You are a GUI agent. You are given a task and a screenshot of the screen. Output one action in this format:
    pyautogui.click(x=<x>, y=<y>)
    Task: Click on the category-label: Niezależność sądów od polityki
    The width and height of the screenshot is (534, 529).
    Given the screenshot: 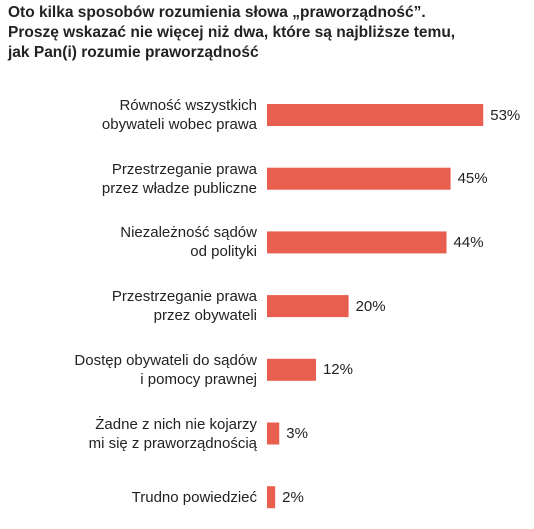 What is the action you would take?
    pyautogui.click(x=188, y=242)
    